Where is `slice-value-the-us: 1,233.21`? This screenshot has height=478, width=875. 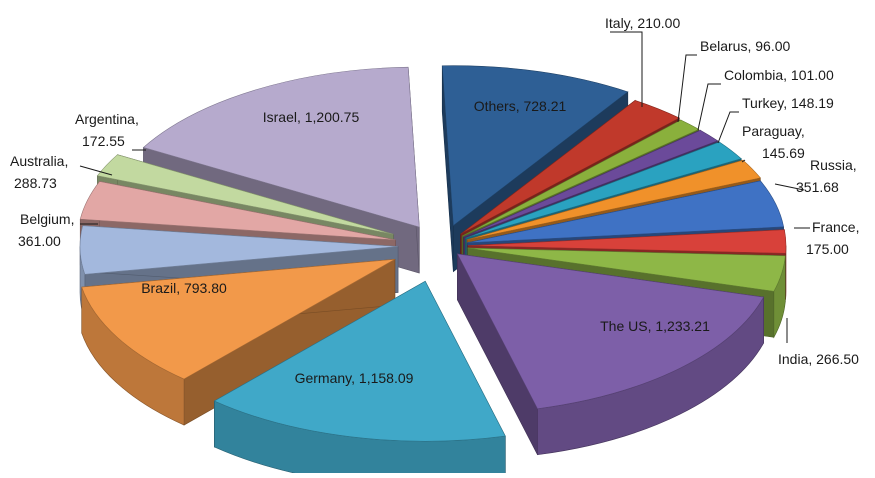 slice-value-the-us: 1,233.21 is located at coordinates (682, 326).